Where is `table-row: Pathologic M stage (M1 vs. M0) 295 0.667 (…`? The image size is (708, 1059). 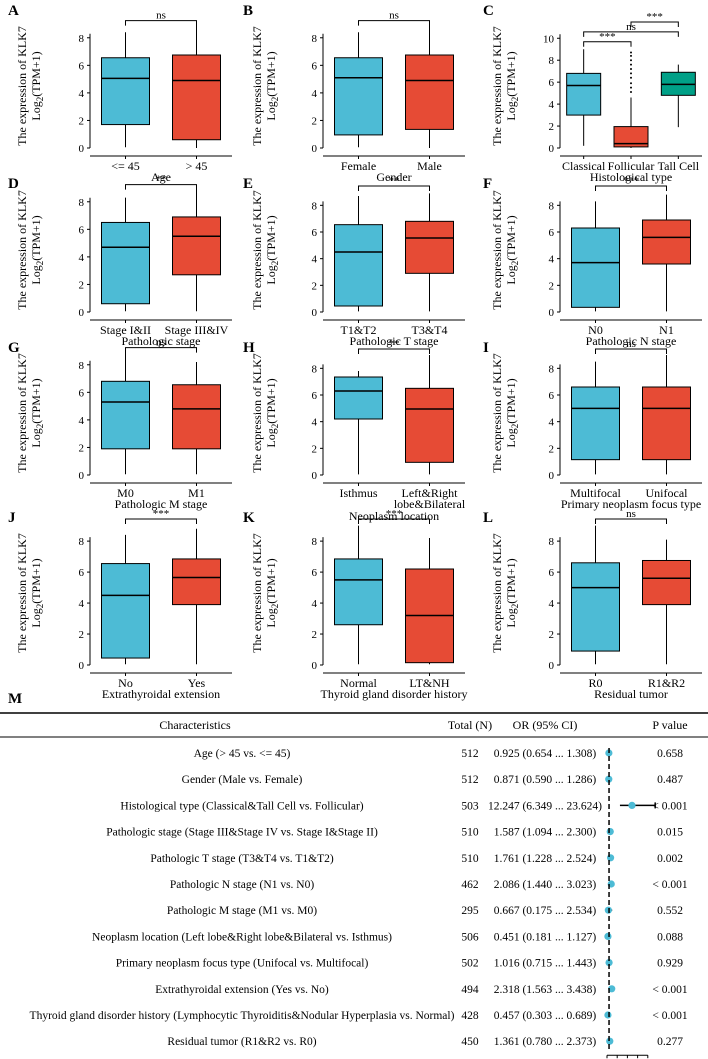
table-row: Pathologic M stage (M1 vs. M0) 295 0.667 (… is located at coordinates (425, 911).